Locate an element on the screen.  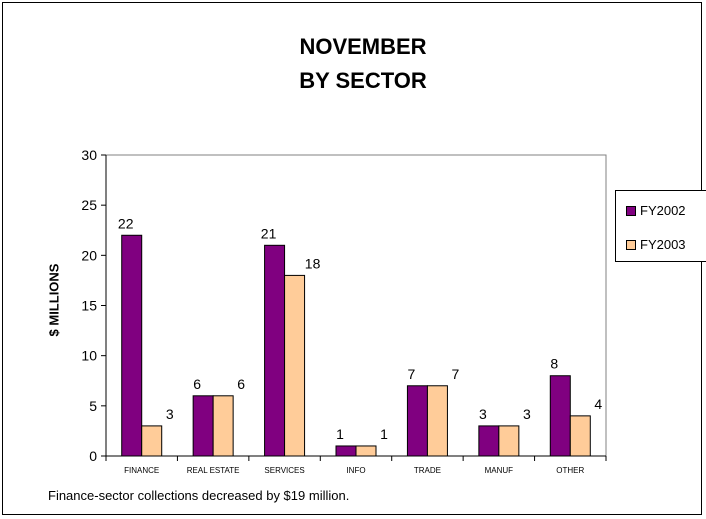
bar-fy2003-manuf is located at coordinates (509, 441).